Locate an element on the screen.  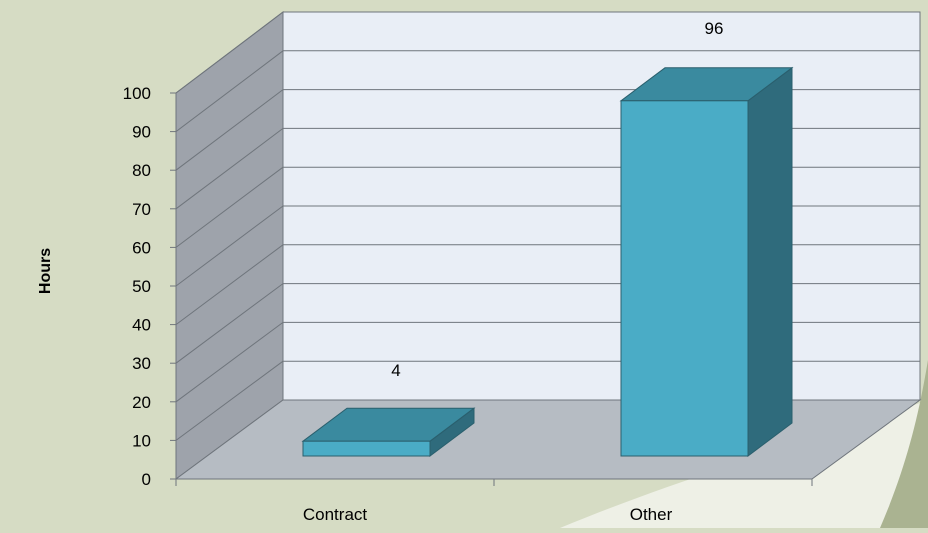
y-tick-label: 10 is located at coordinates (141, 440).